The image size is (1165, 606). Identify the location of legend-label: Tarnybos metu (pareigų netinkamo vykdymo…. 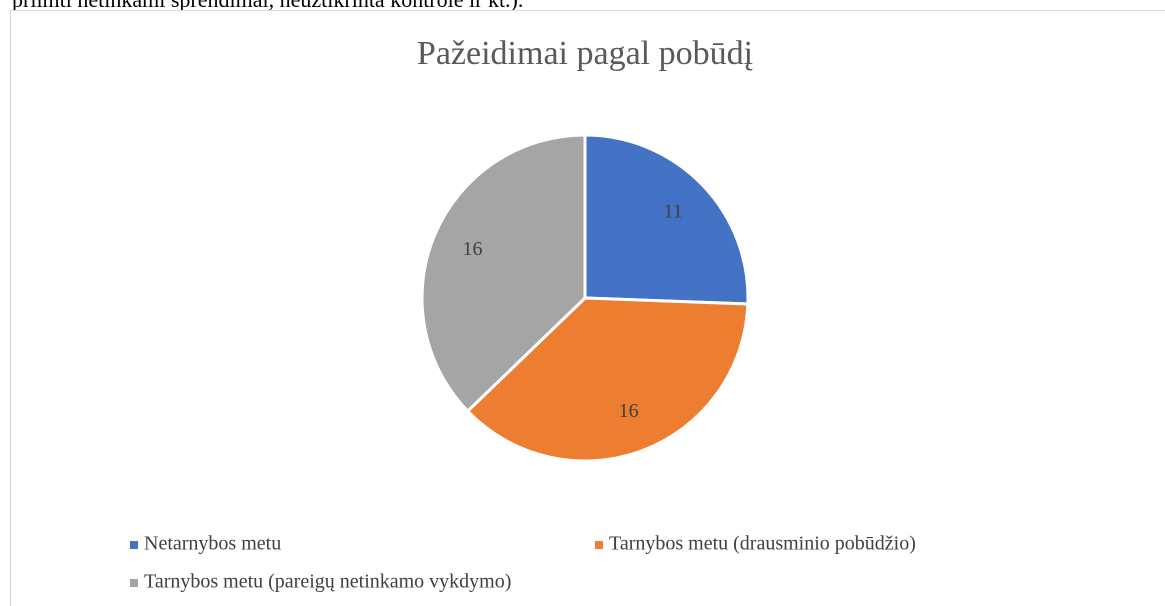
(327, 582).